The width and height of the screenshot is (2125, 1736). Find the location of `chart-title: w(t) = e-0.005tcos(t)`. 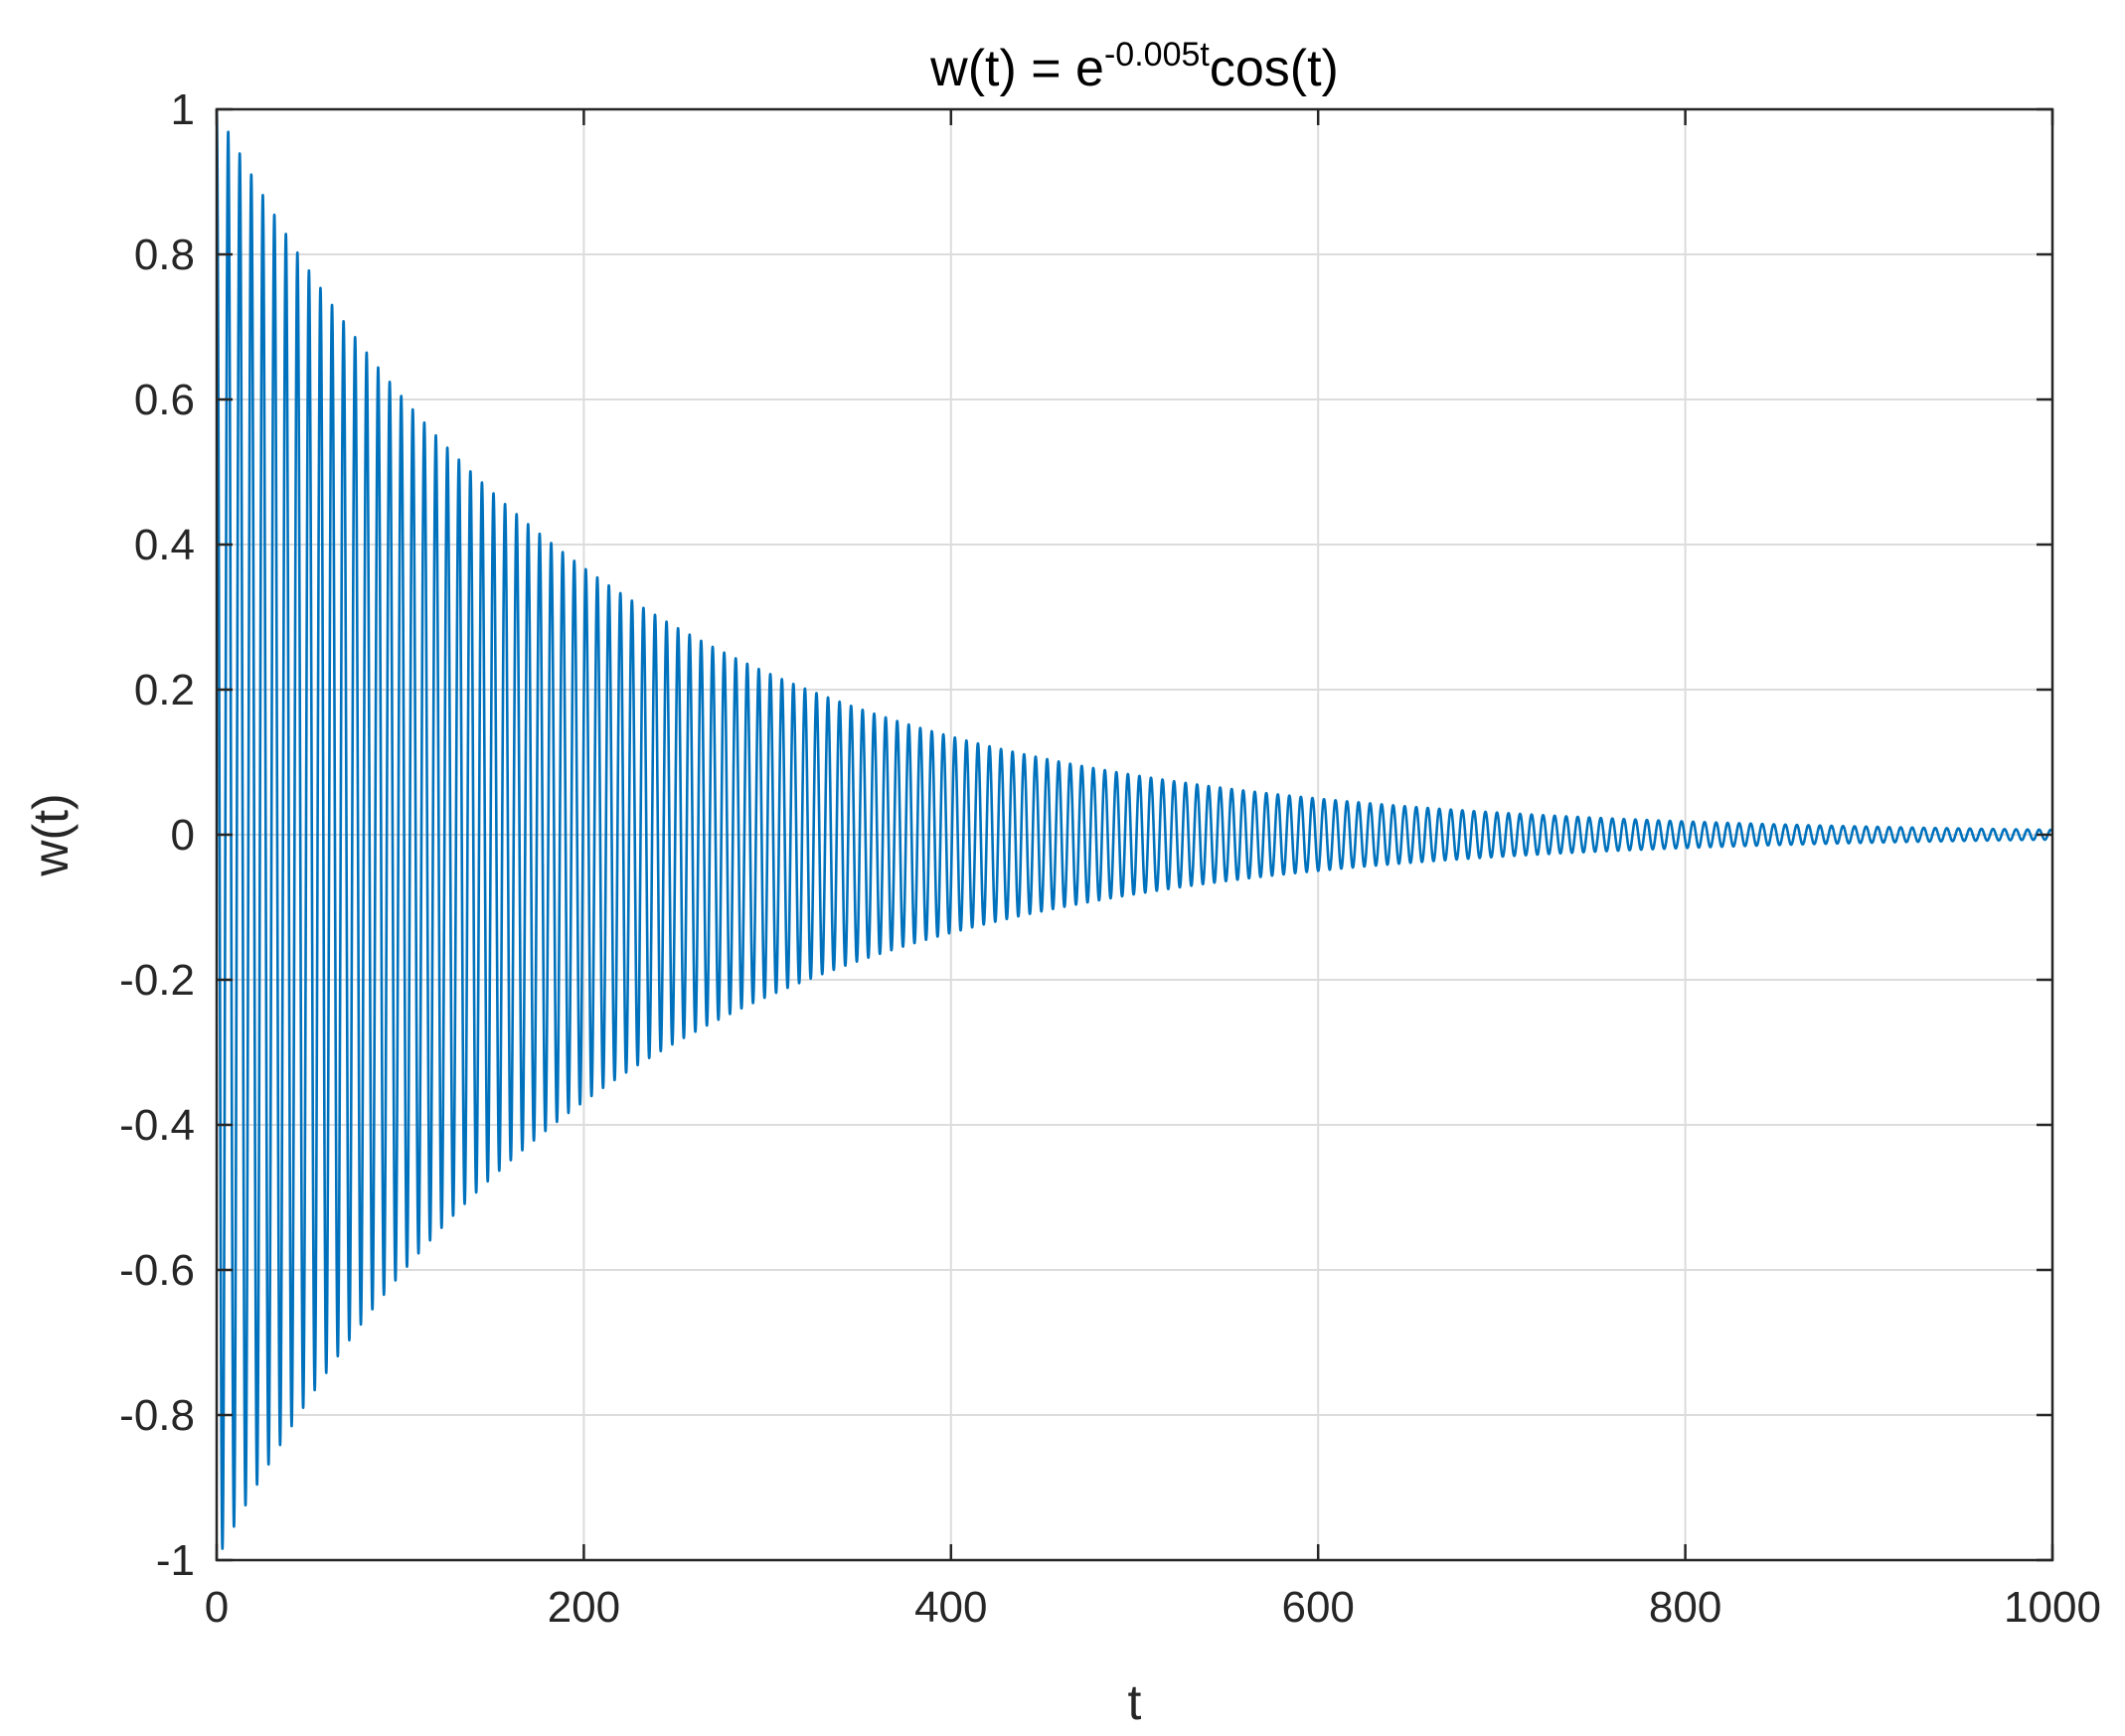

chart-title: w(t) = e-0.005tcos(t) is located at coordinates (1134, 66).